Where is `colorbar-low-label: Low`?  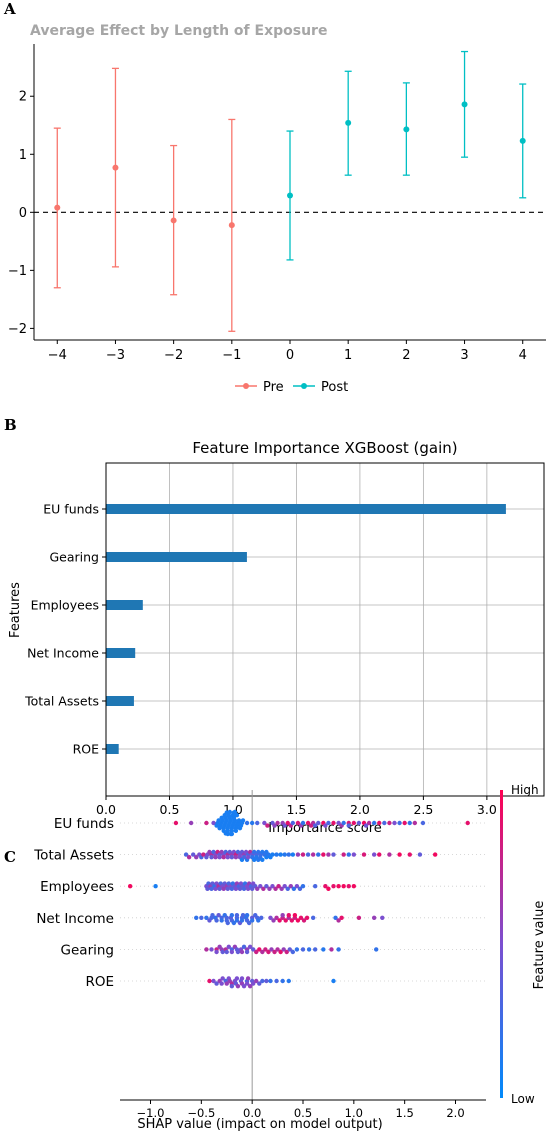
colorbar-low-label: Low is located at coordinates (523, 1099).